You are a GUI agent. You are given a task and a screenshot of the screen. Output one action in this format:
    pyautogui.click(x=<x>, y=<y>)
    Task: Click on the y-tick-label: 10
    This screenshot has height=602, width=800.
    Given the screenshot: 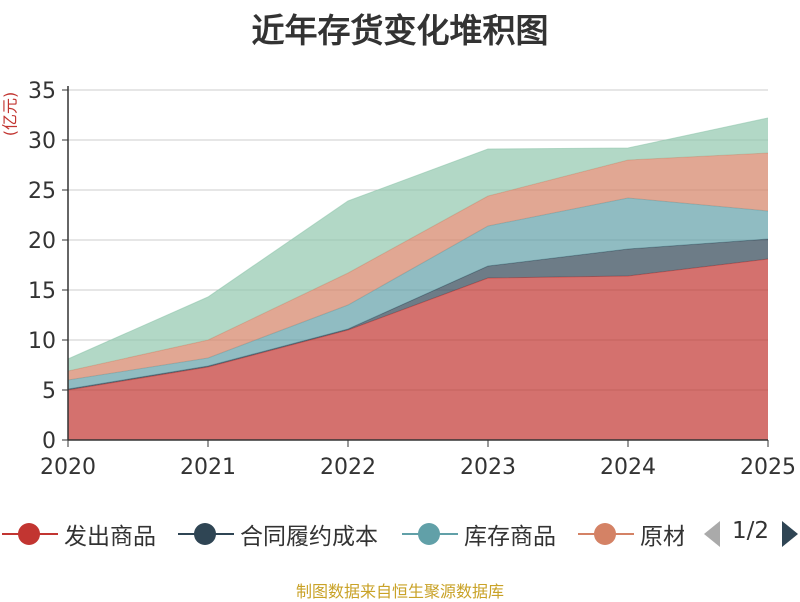 What is the action you would take?
    pyautogui.click(x=42, y=341)
    